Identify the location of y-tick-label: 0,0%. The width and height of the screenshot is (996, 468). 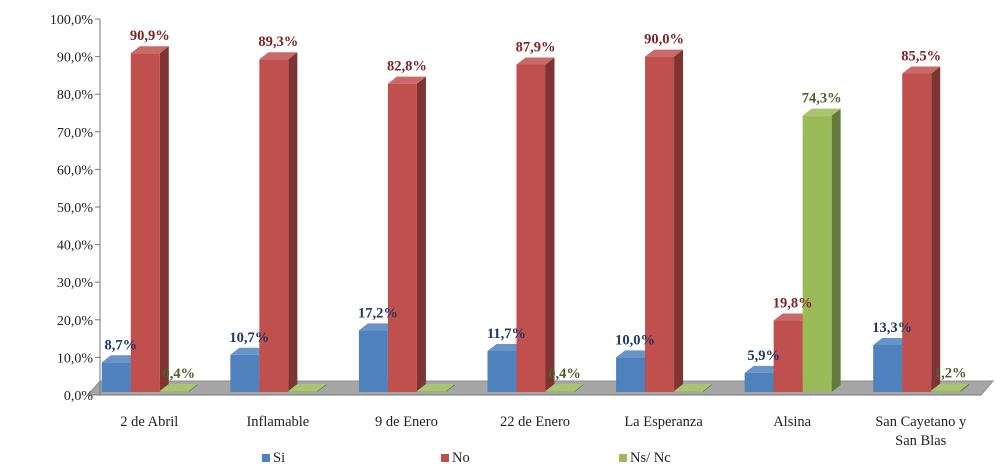
(79, 396).